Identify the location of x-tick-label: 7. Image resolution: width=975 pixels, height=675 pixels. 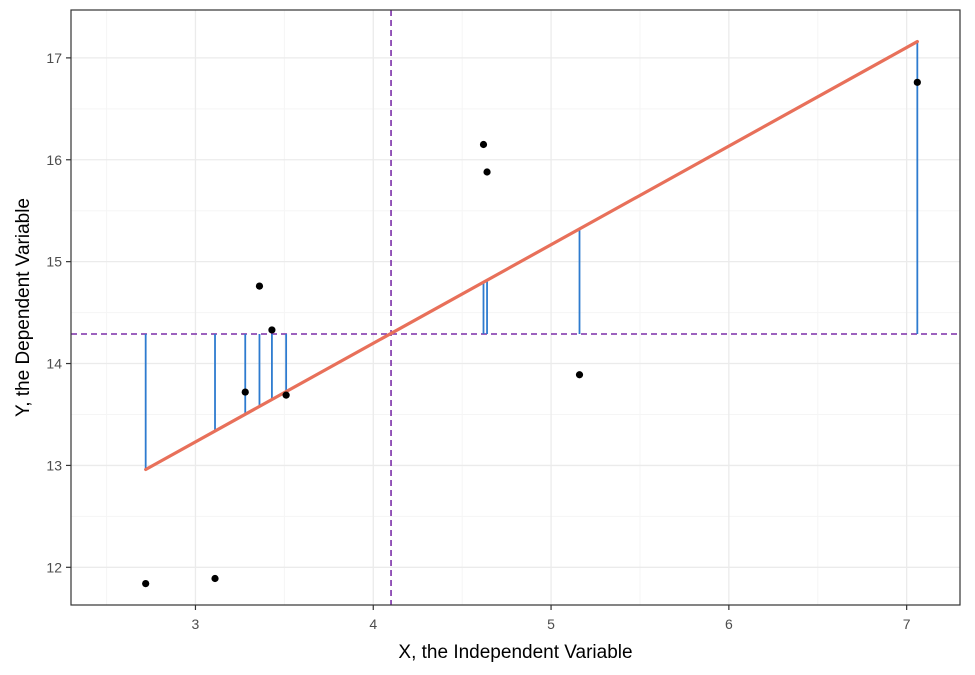
(907, 624).